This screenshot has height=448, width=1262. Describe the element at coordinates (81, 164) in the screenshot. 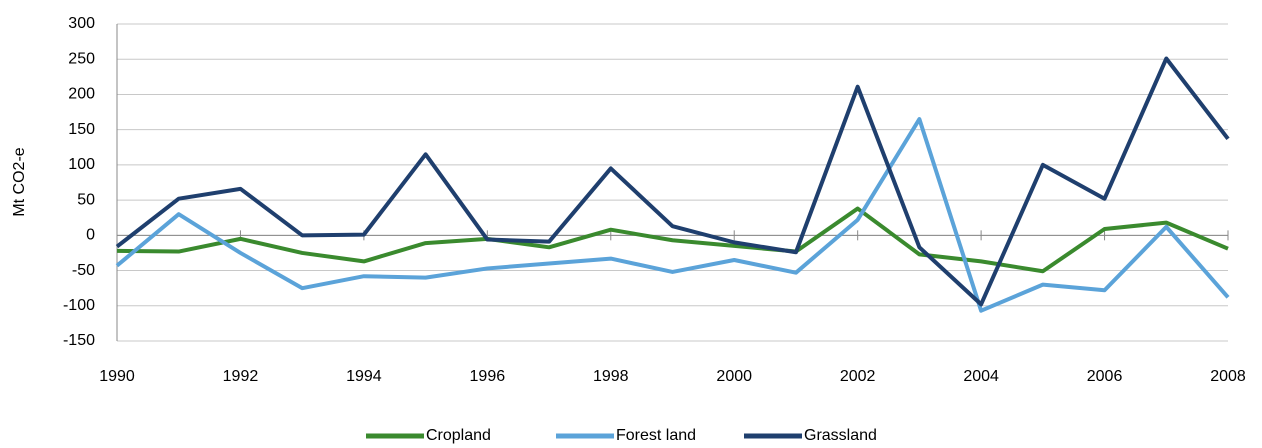

I see `y-tick-label: 100` at that location.